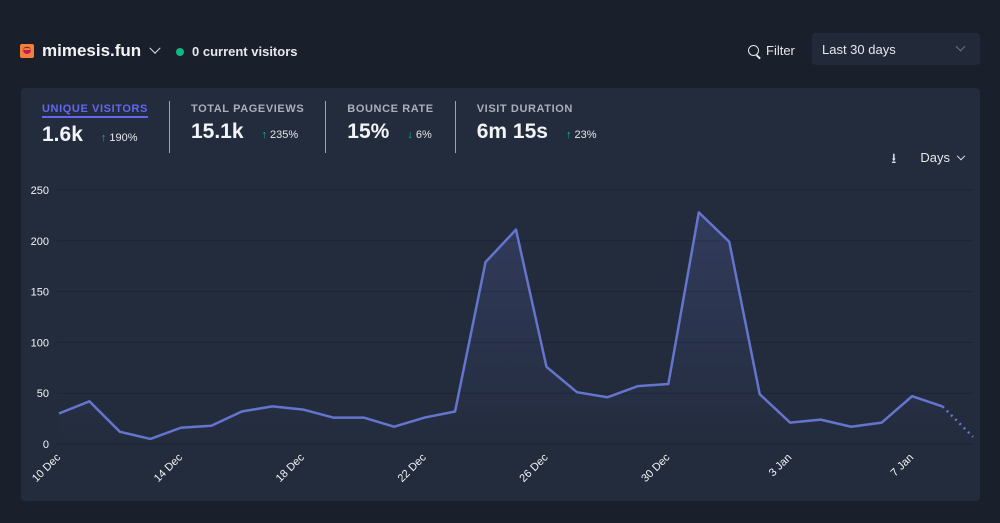 The height and width of the screenshot is (523, 1000). I want to click on current-visitors-label: 0 current visitors, so click(245, 51).